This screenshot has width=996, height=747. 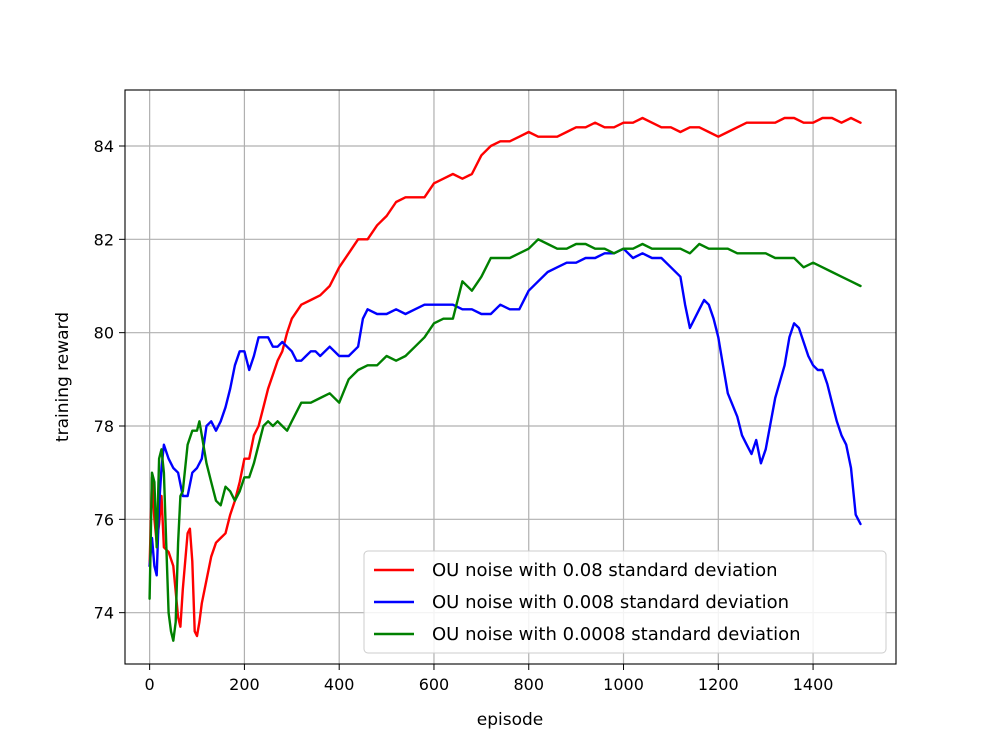 What do you see at coordinates (510, 720) in the screenshot?
I see `x-axis-label: episode` at bounding box center [510, 720].